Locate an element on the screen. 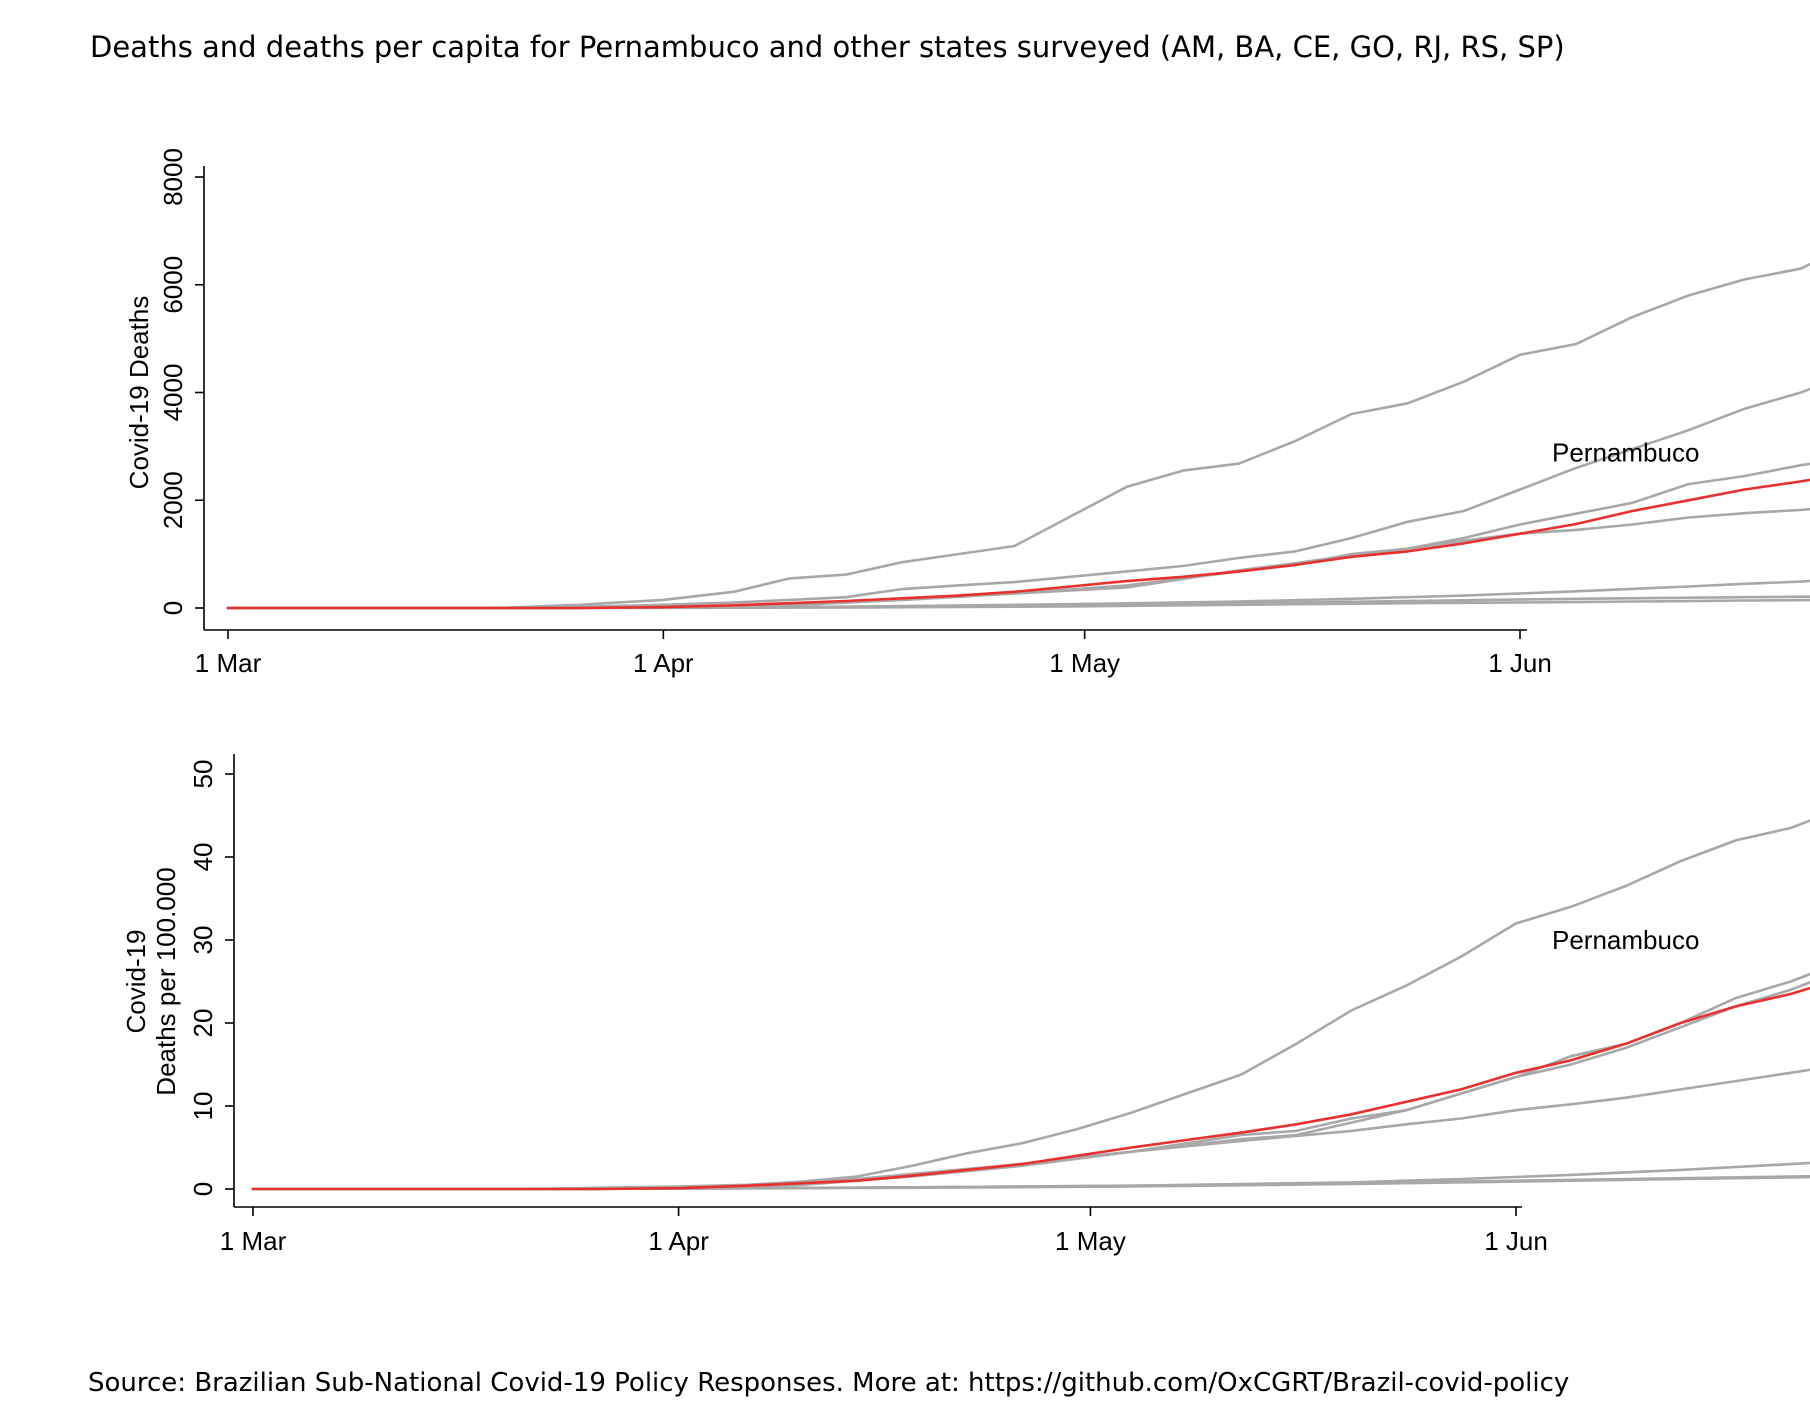 The image size is (1810, 1418). y-tick-label: 30 is located at coordinates (203, 940).